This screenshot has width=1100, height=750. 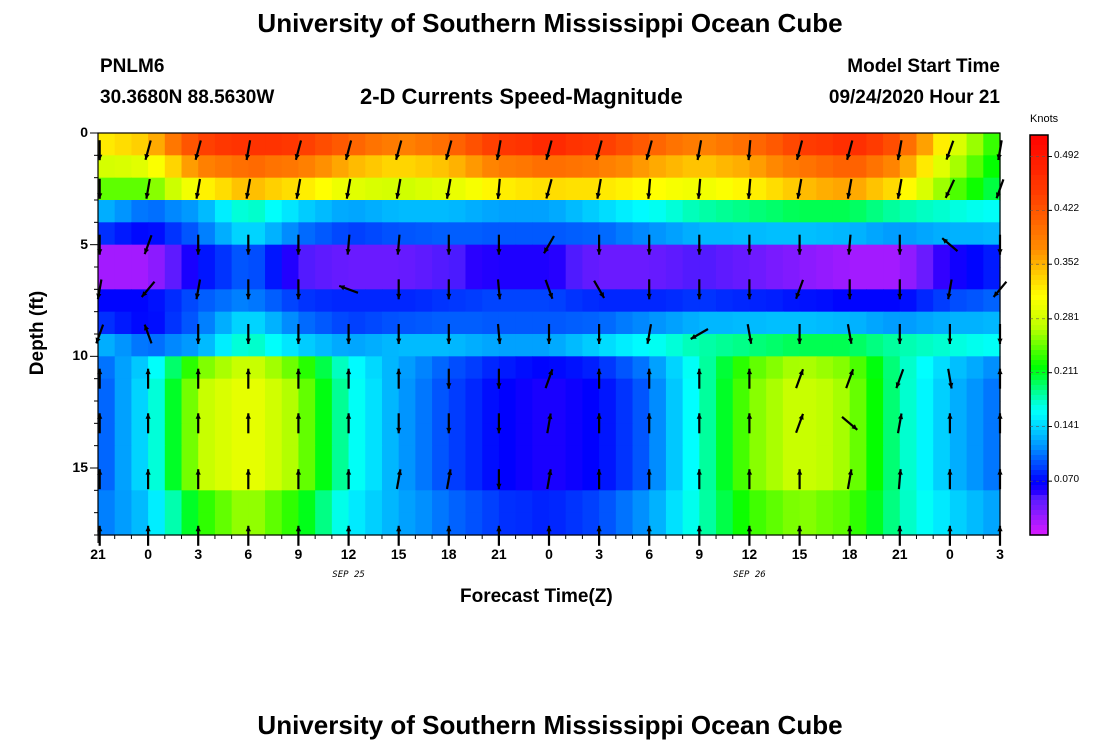 What do you see at coordinates (348, 575) in the screenshot?
I see `date-label: SEP 25` at bounding box center [348, 575].